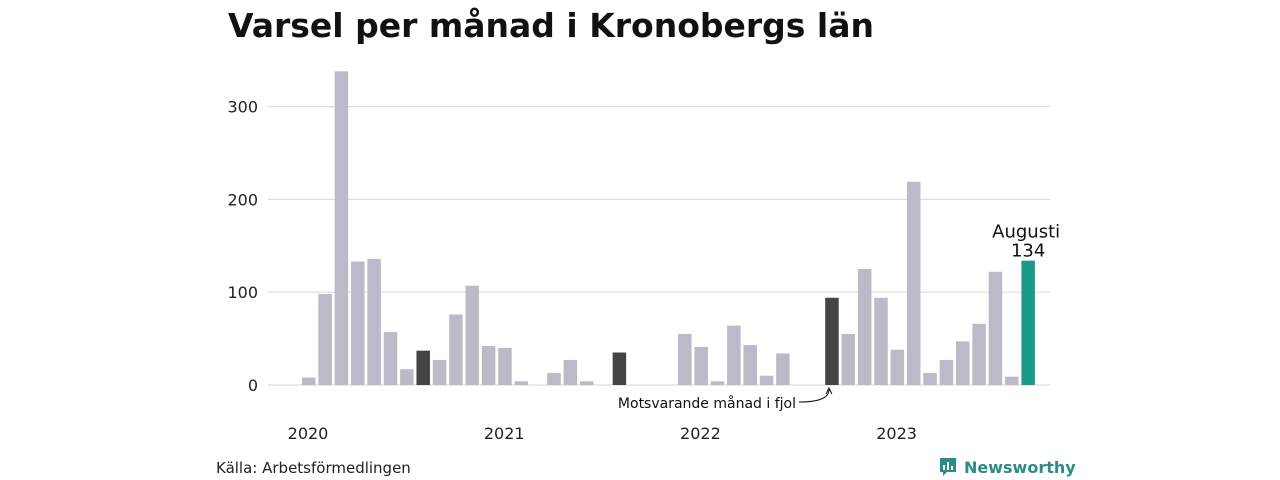 Image resolution: width=1280 pixels, height=480 pixels. Describe the element at coordinates (1020, 467) in the screenshot. I see `brand-name: Newsworthy` at that location.